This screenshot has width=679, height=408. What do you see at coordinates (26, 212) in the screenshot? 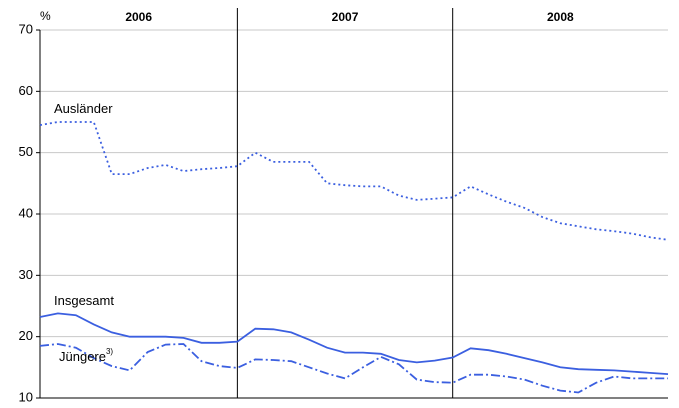
I see `y-tick-label: 40` at bounding box center [26, 212].